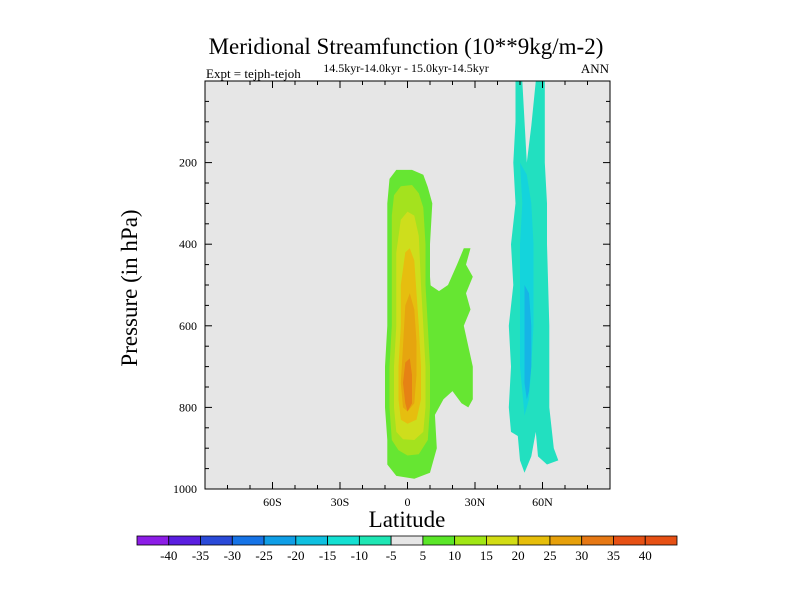 The image size is (800, 600). Describe the element at coordinates (263, 555) in the screenshot. I see `colorbar-label: -25` at that location.